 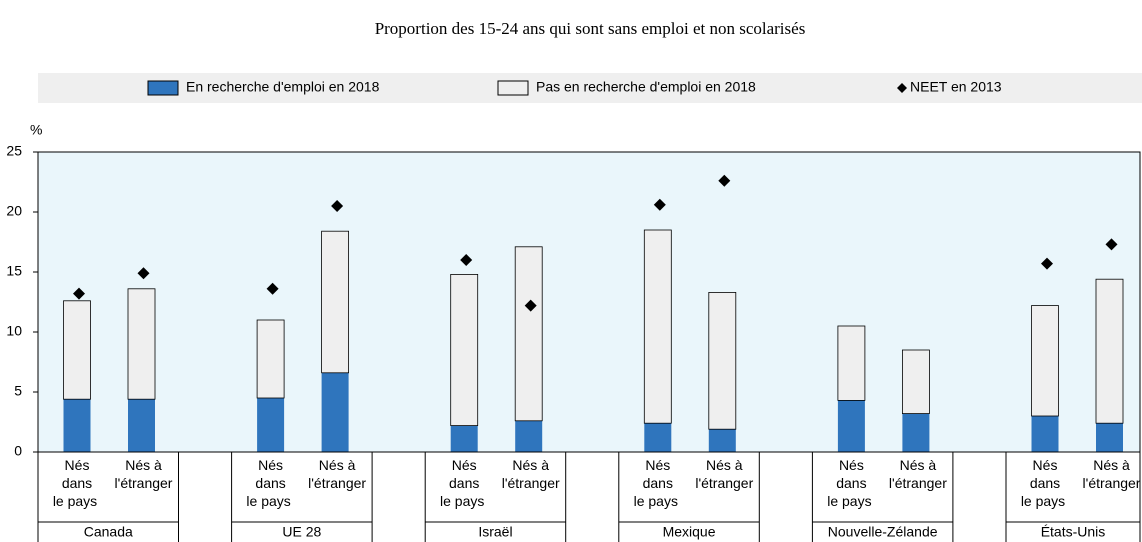 What do you see at coordinates (14, 271) in the screenshot?
I see `y-tick-label: 15` at bounding box center [14, 271].